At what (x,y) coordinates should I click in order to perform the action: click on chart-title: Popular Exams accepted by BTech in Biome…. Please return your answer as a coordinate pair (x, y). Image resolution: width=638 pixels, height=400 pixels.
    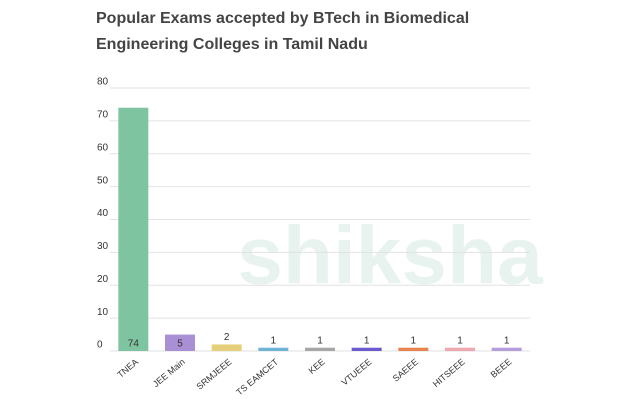
    Looking at the image, I should click on (283, 31).